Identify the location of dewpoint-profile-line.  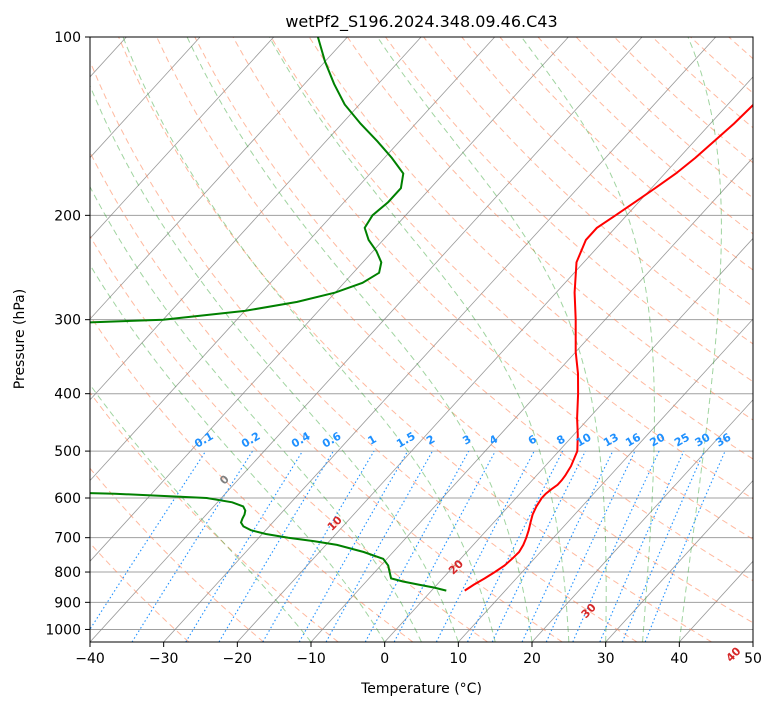
(268, 542).